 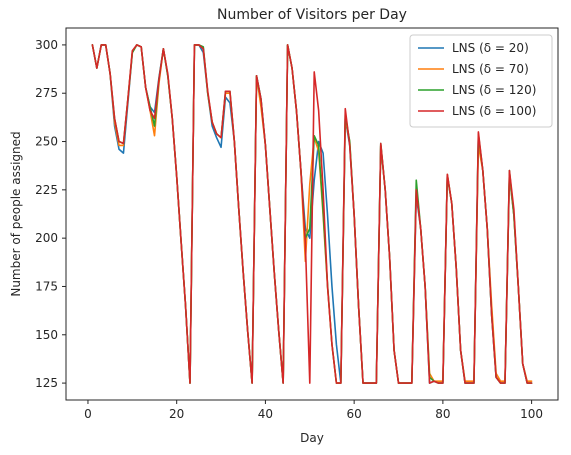 What do you see at coordinates (46, 93) in the screenshot?
I see `y-tick-label: 275` at bounding box center [46, 93].